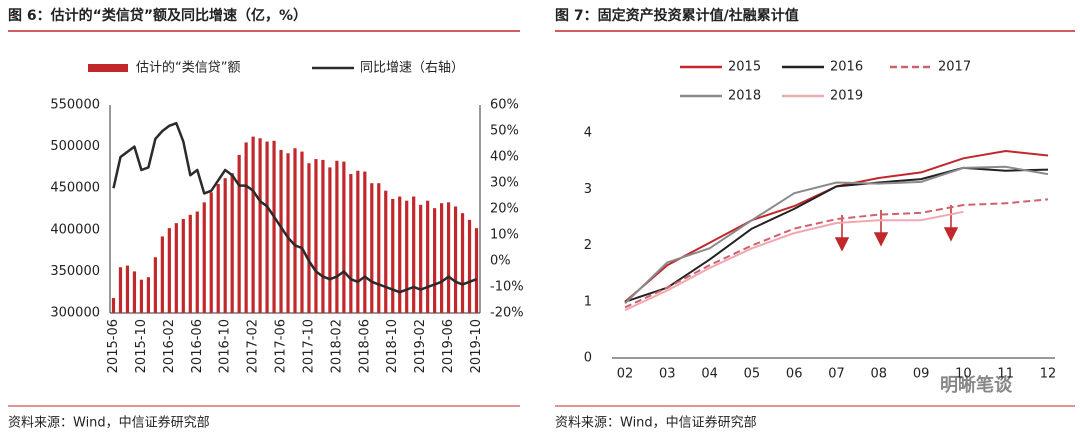 Image resolution: width=1080 pixels, height=435 pixels. What do you see at coordinates (108, 68) in the screenshot?
I see `legend-swatch` at bounding box center [108, 68].